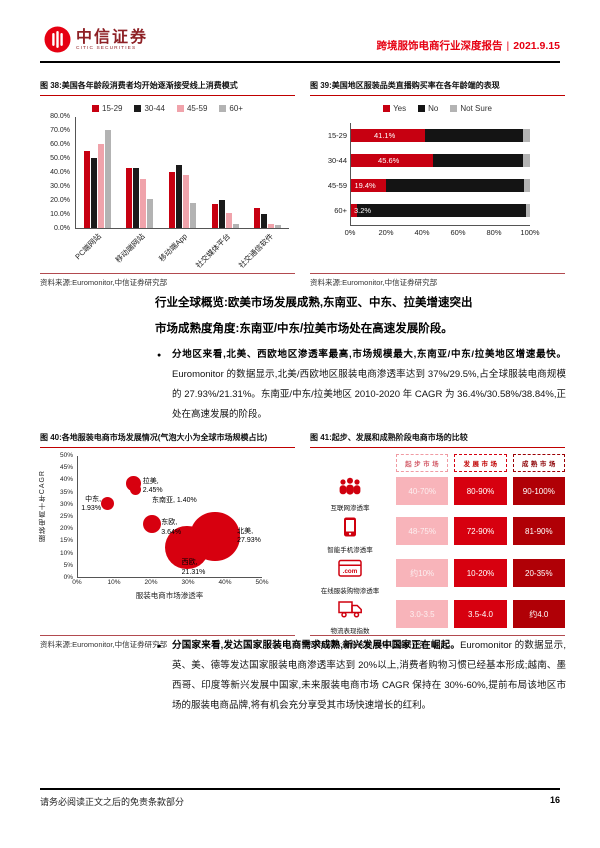 Image resolution: width=600 pixels, height=848 pixels. Describe the element at coordinates (526, 160) in the screenshot. I see `segment-not-sure` at that location.